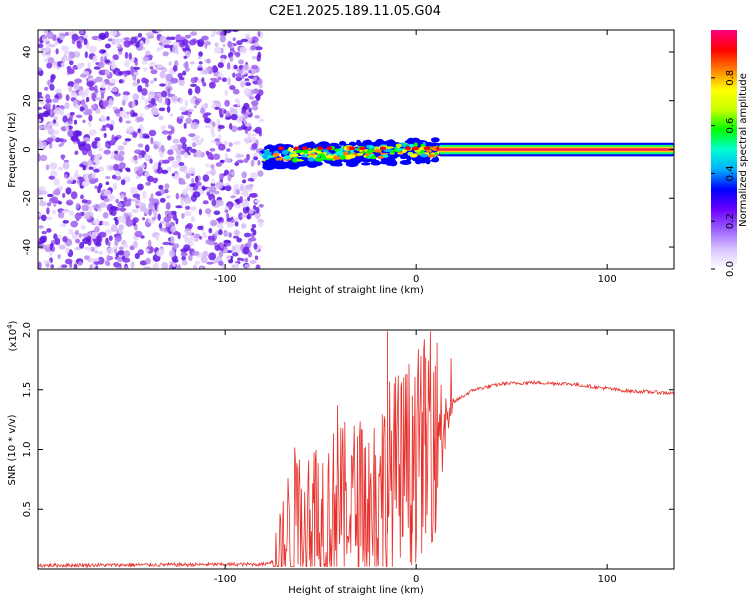  I want to click on colorbar-tick-label: 0.4, so click(730, 173).